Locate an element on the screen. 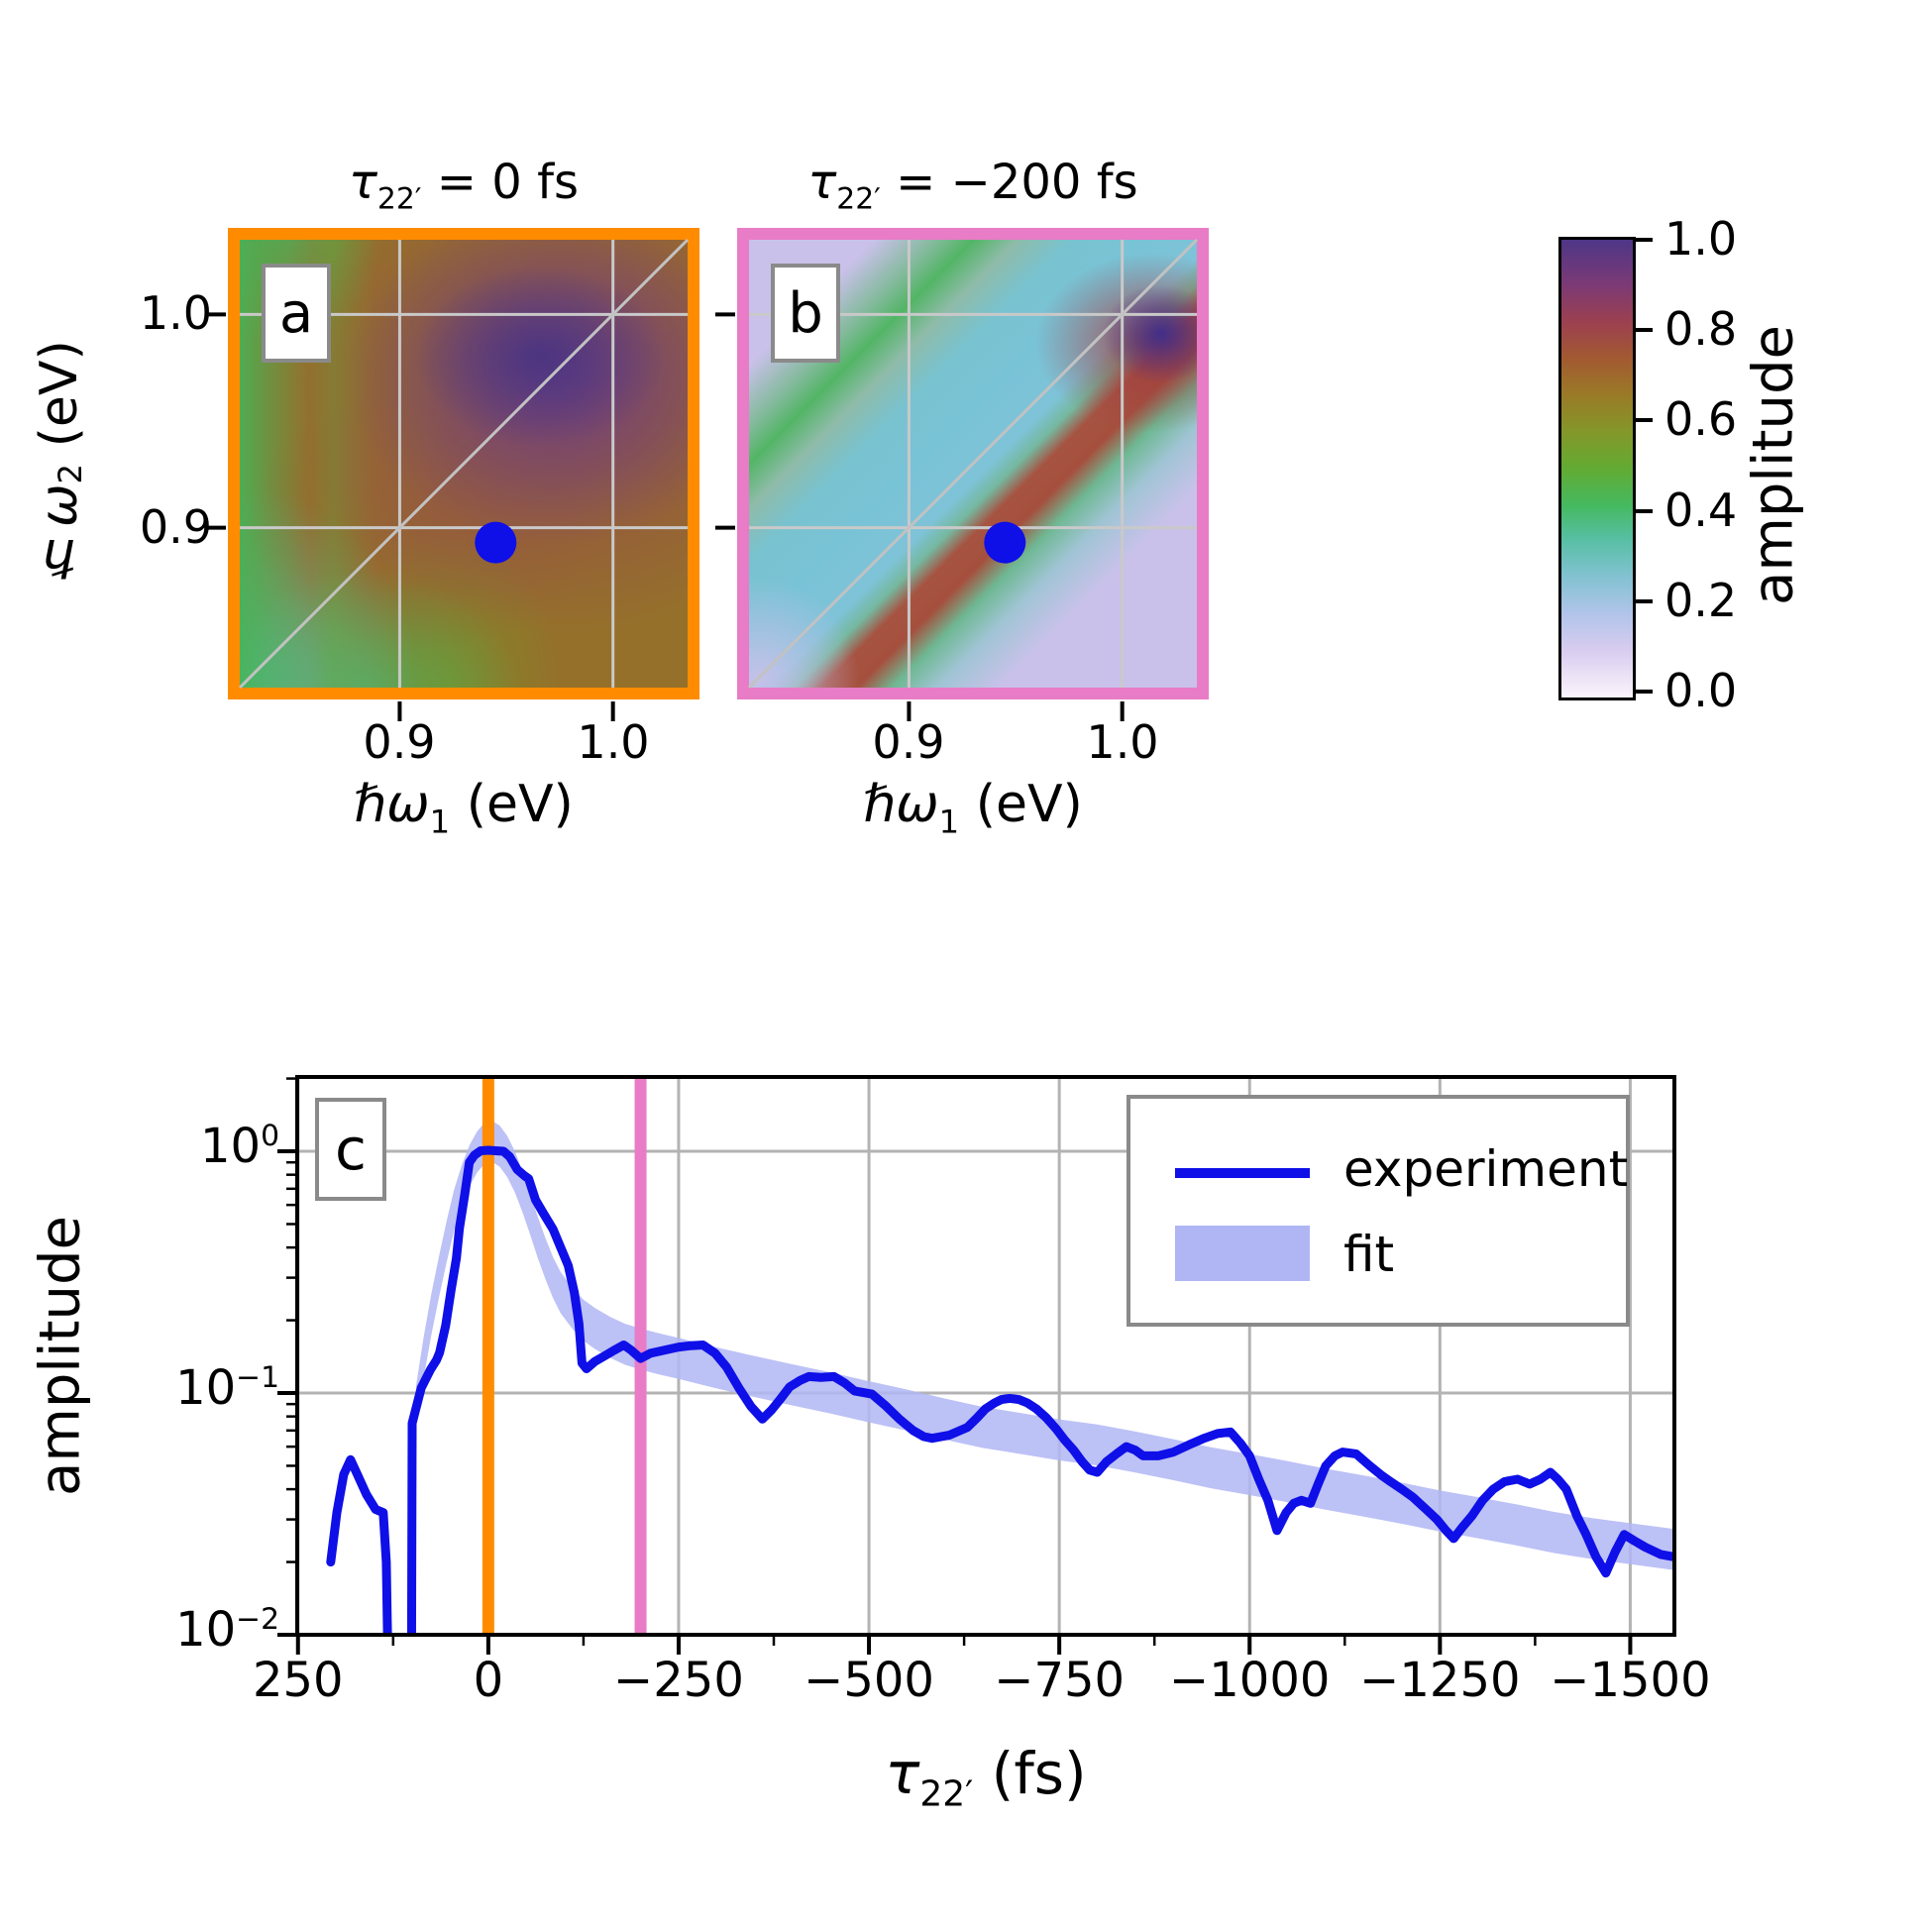 Image resolution: width=1932 pixels, height=1932 pixels. legend-fit-band-swatch is located at coordinates (1242, 1253).